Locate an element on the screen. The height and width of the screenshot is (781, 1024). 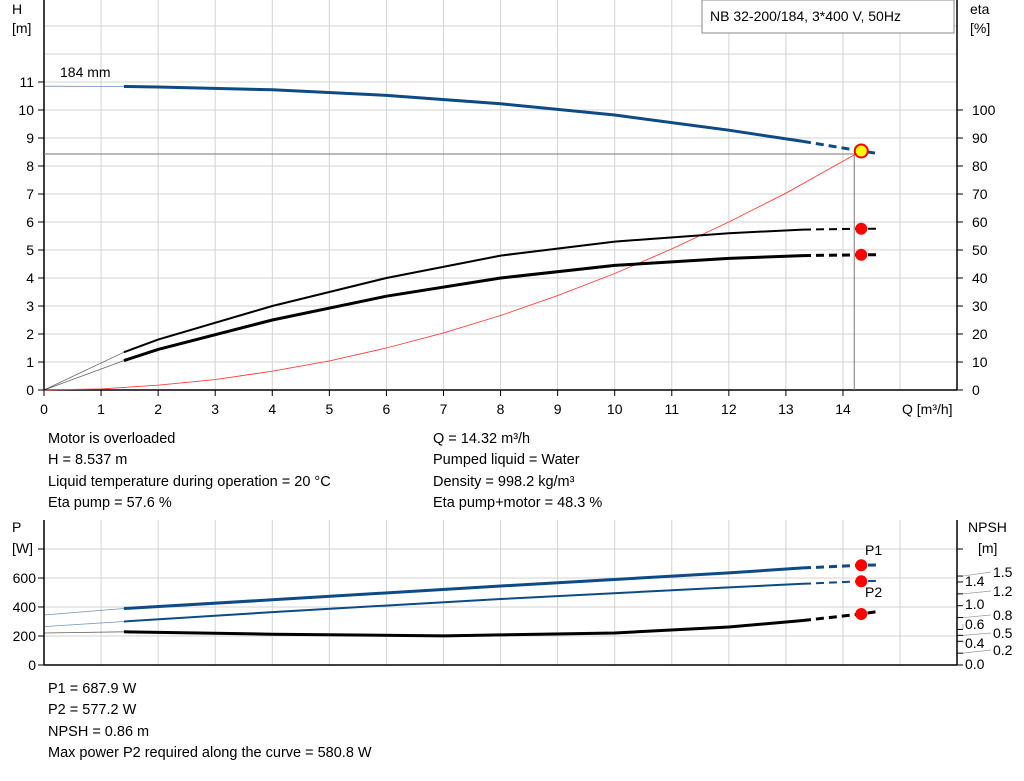
p1-curve-extrap is located at coordinates (83, 612).